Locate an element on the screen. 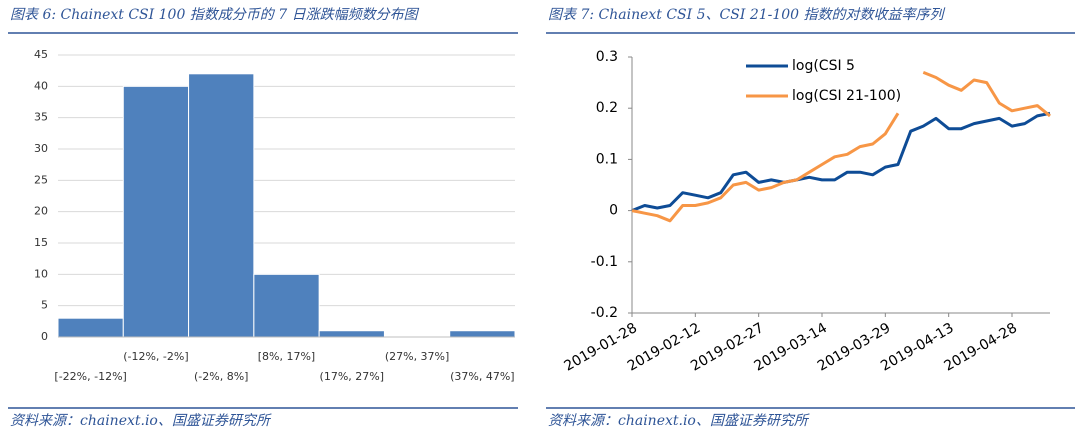  x-tick-label: (17%, 27%] is located at coordinates (352, 376).